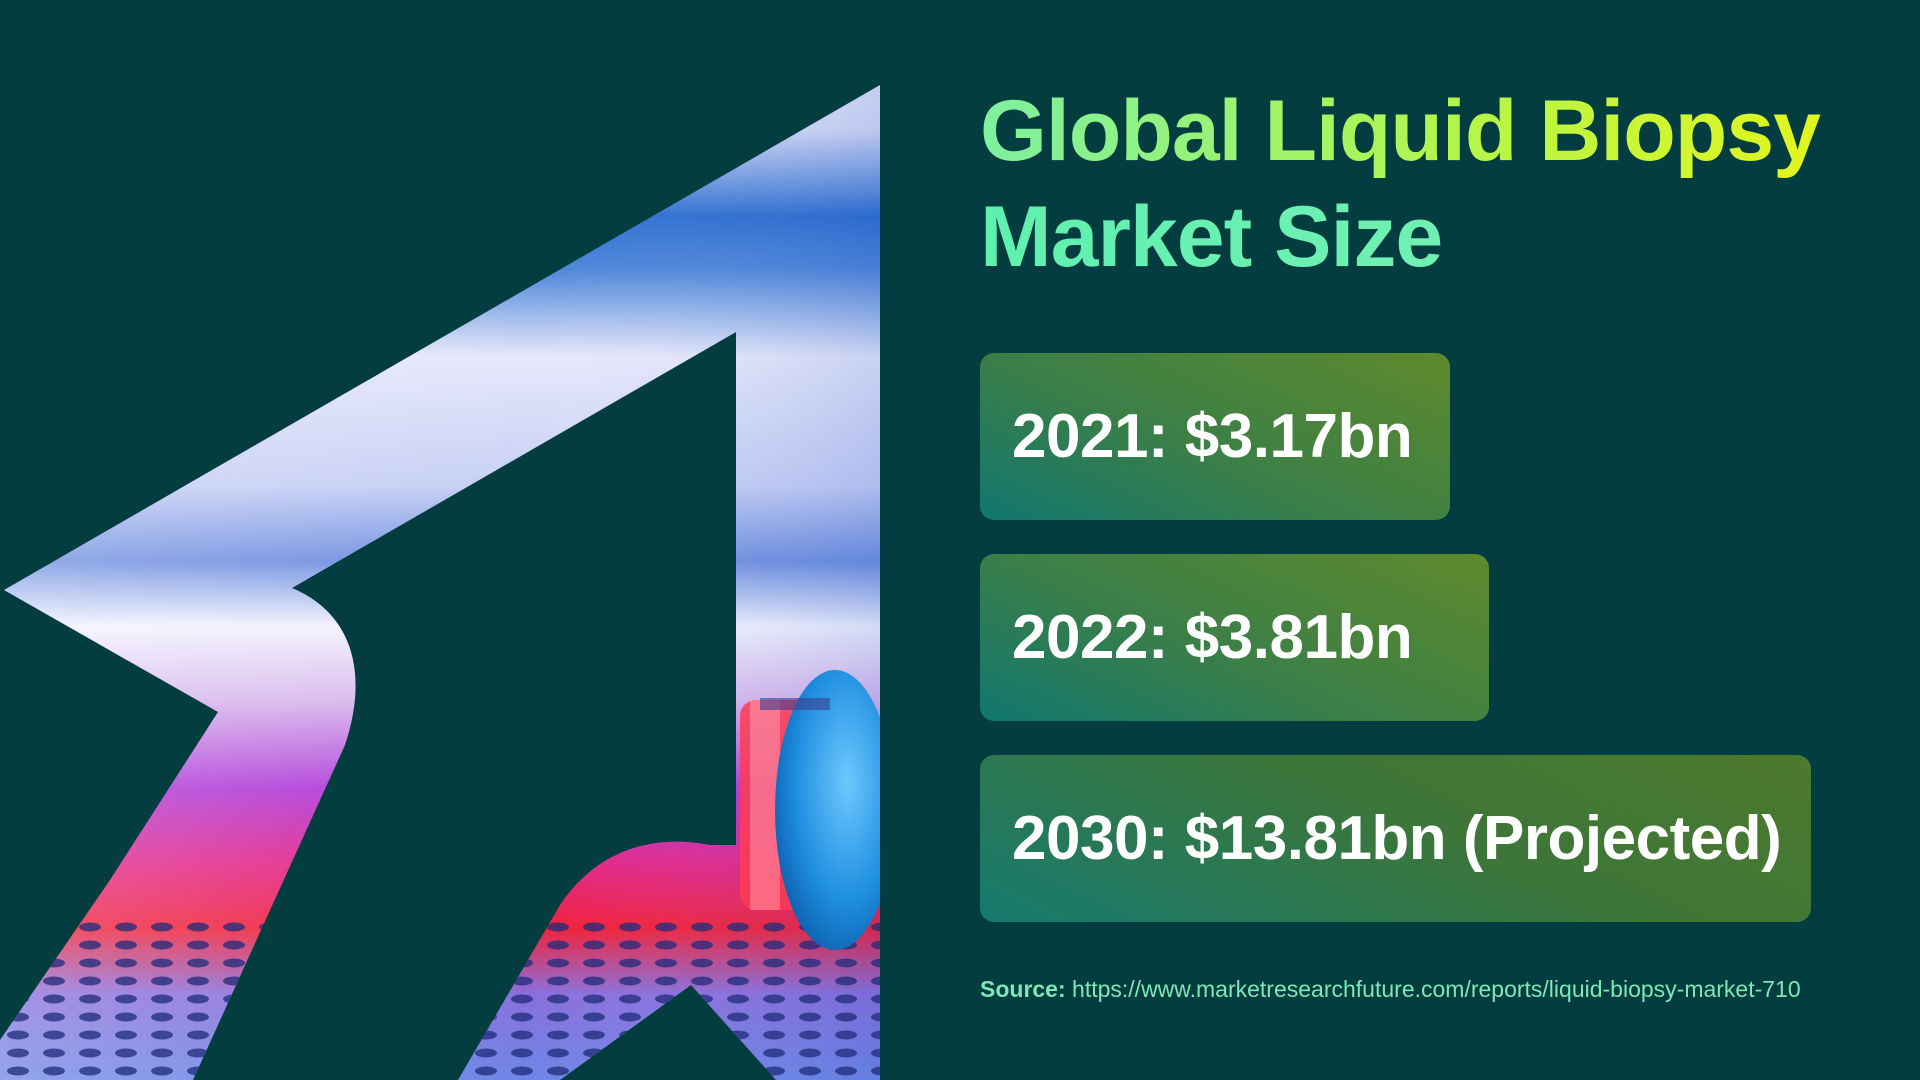  Describe the element at coordinates (1023, 989) in the screenshot. I see `source-label: Source:` at that location.